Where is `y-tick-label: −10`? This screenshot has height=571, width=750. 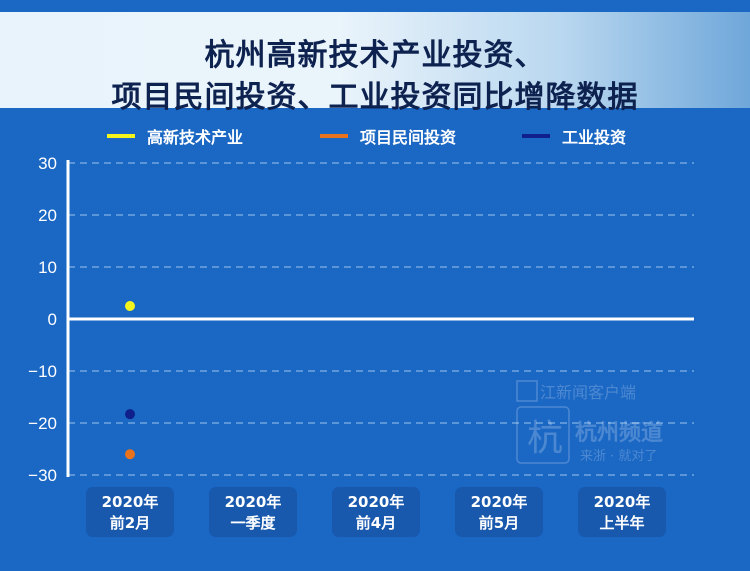
y-tick-label: −10 is located at coordinates (42, 371).